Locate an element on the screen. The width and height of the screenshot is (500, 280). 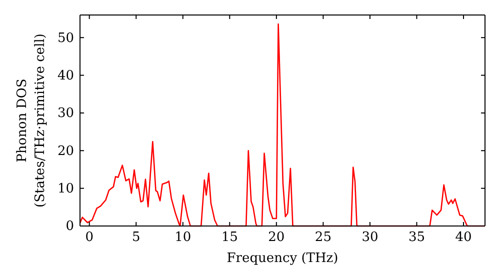
x-tick-label: 30 is located at coordinates (370, 238).